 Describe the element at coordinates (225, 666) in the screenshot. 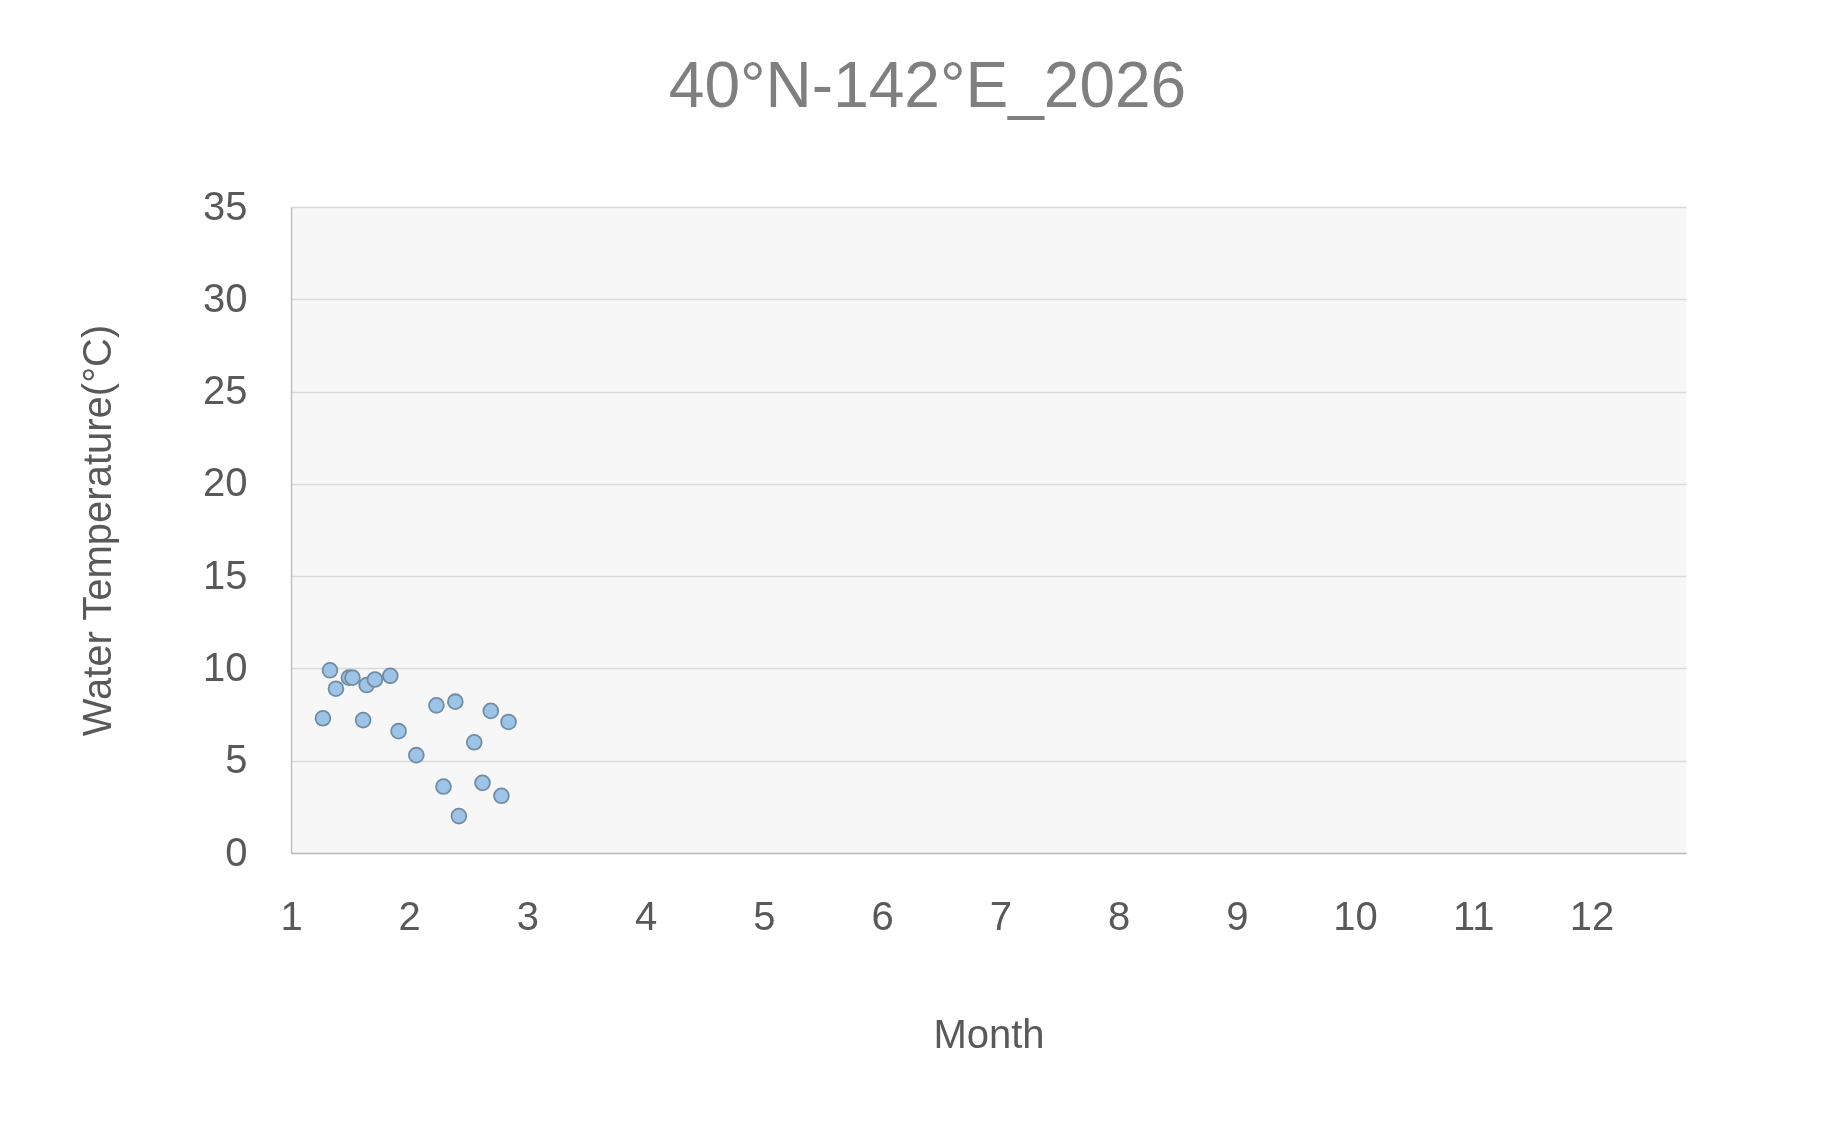

I see `y-tick-label: 10` at that location.